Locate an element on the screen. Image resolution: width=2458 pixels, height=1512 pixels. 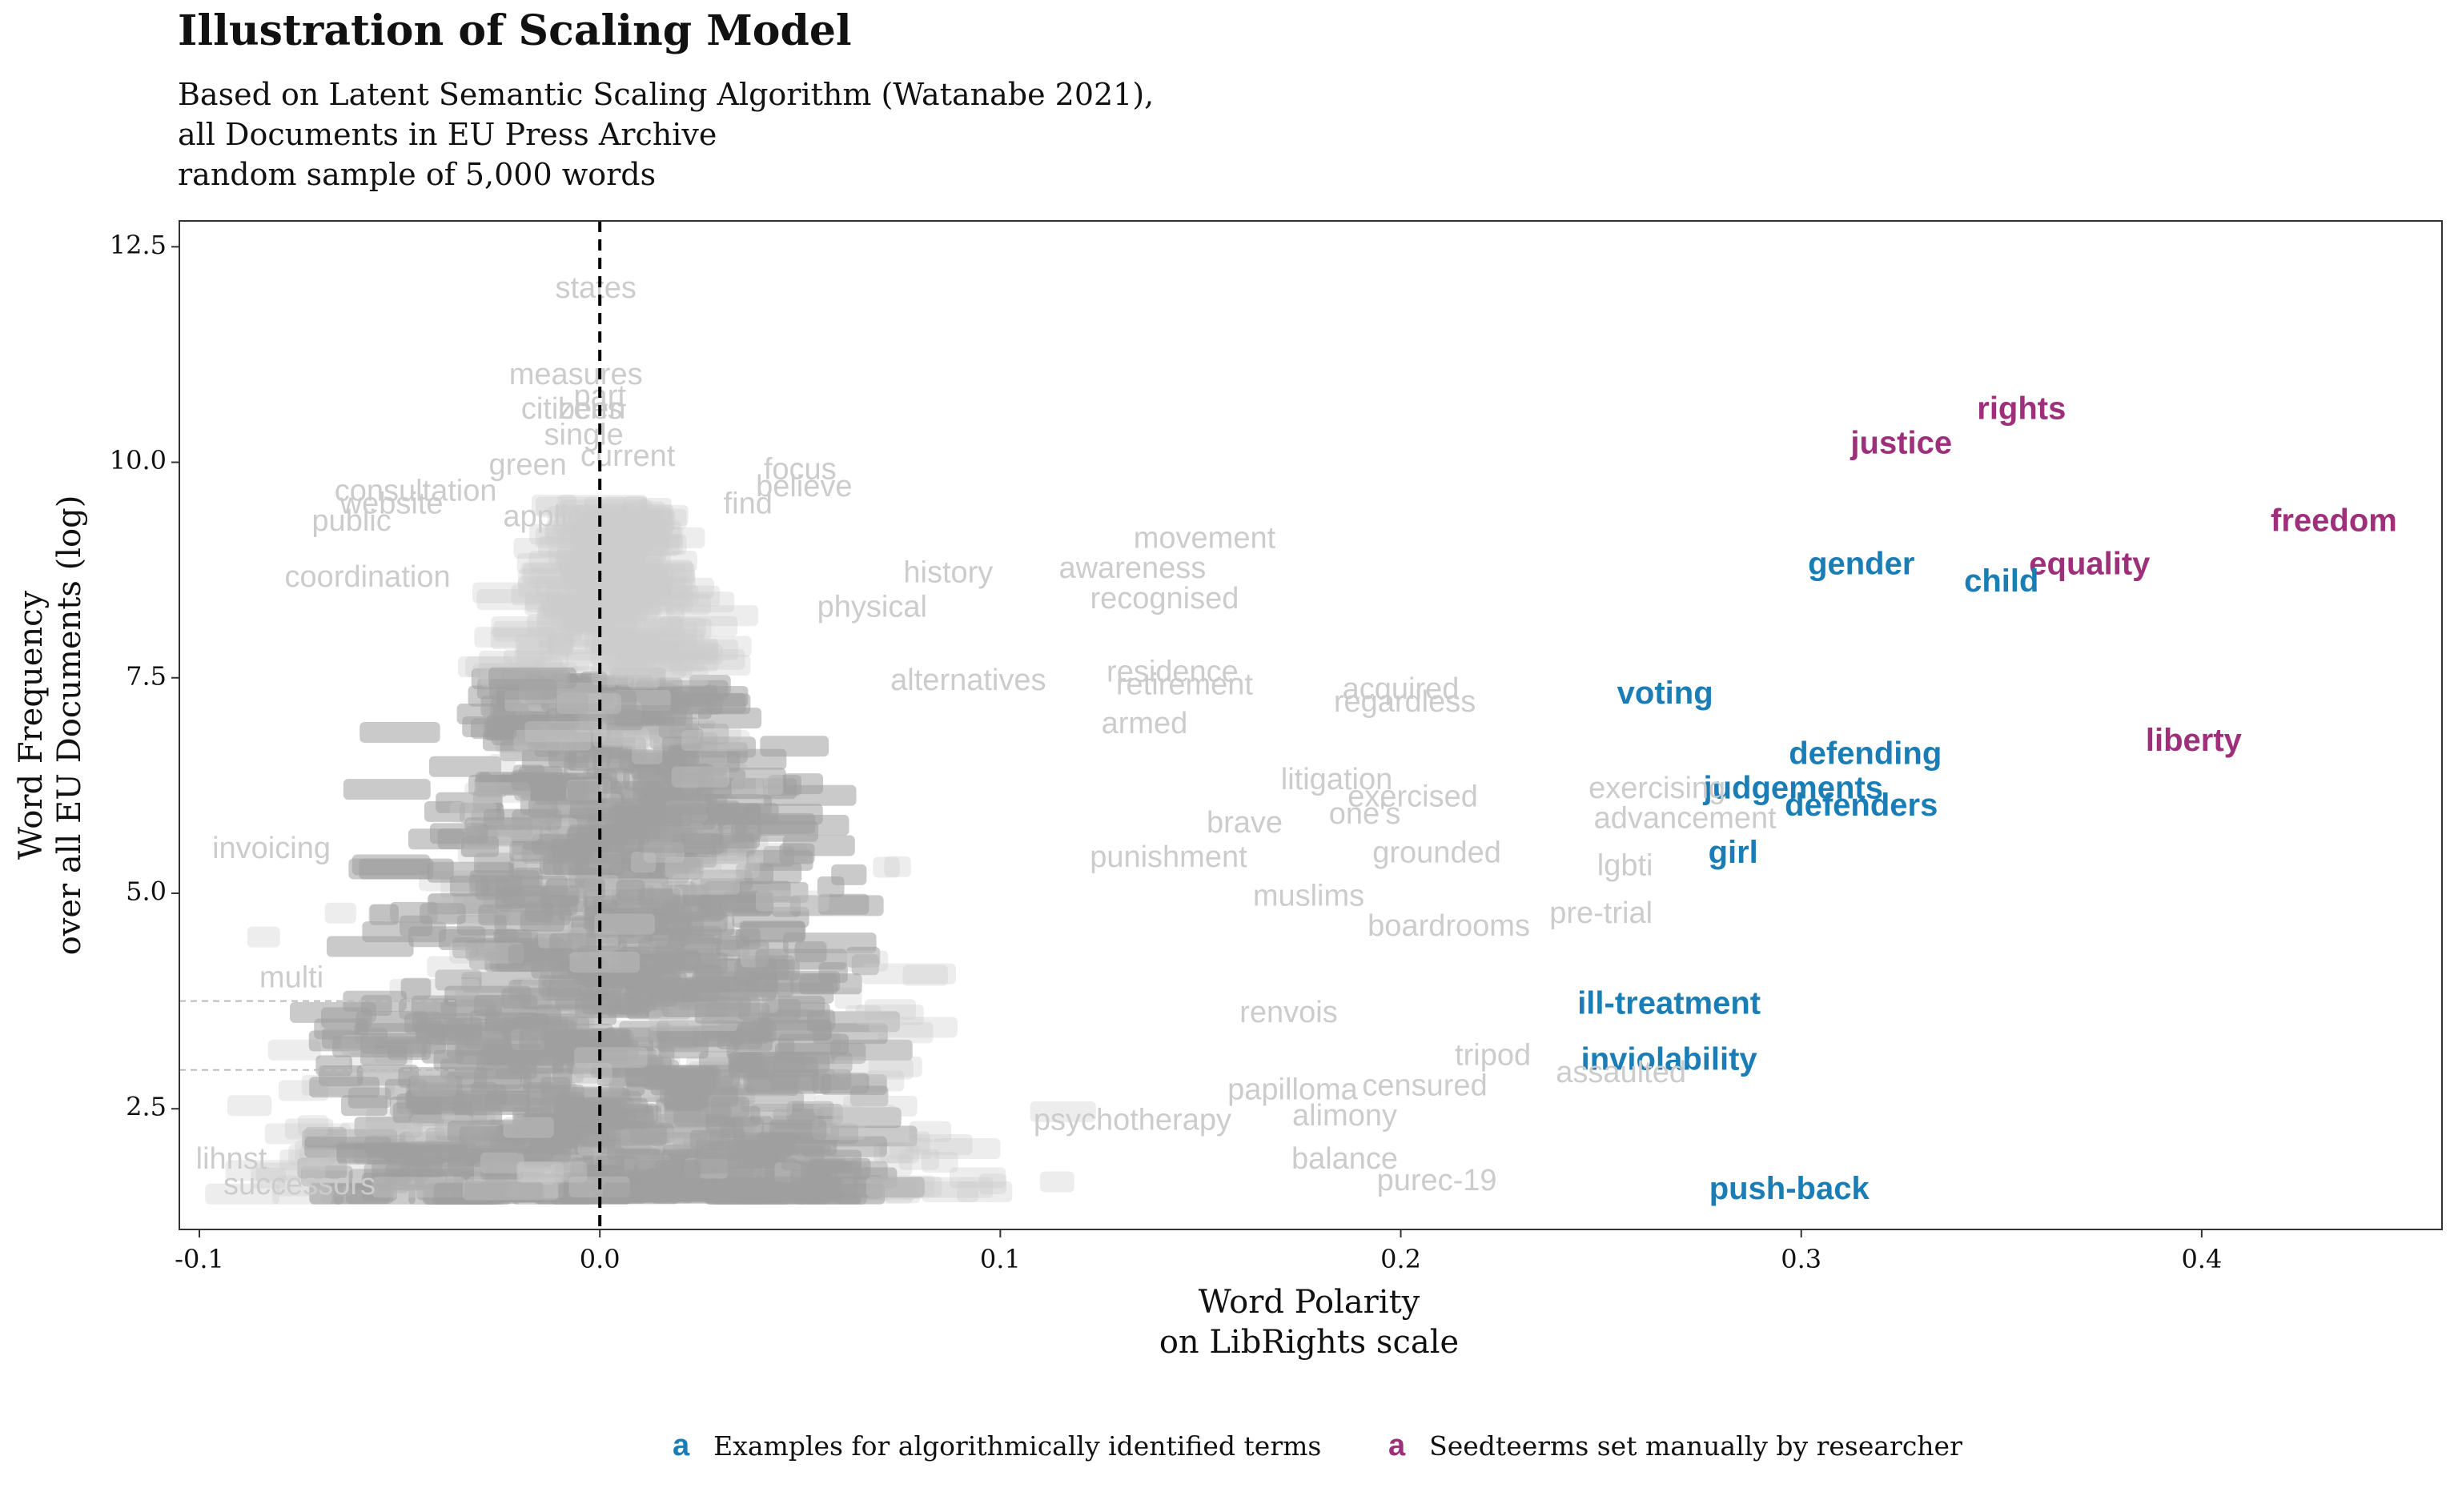
x-tick-label: 0.3 is located at coordinates (1801, 1259).